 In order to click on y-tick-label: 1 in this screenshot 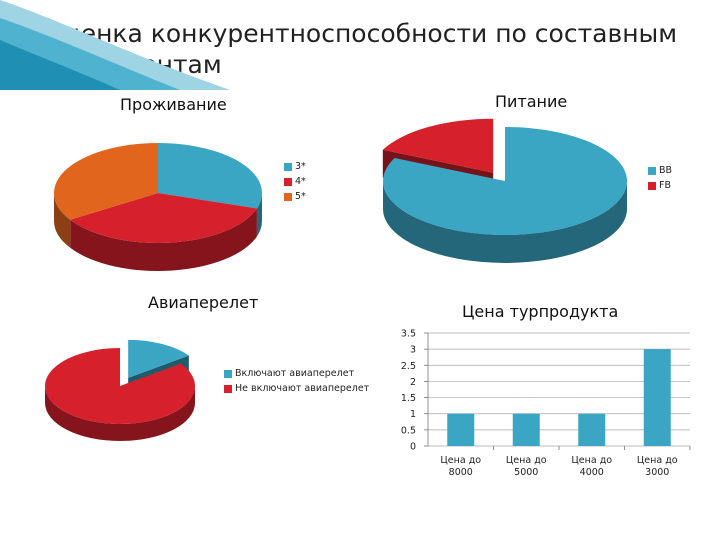, I will do `click(413, 414)`.